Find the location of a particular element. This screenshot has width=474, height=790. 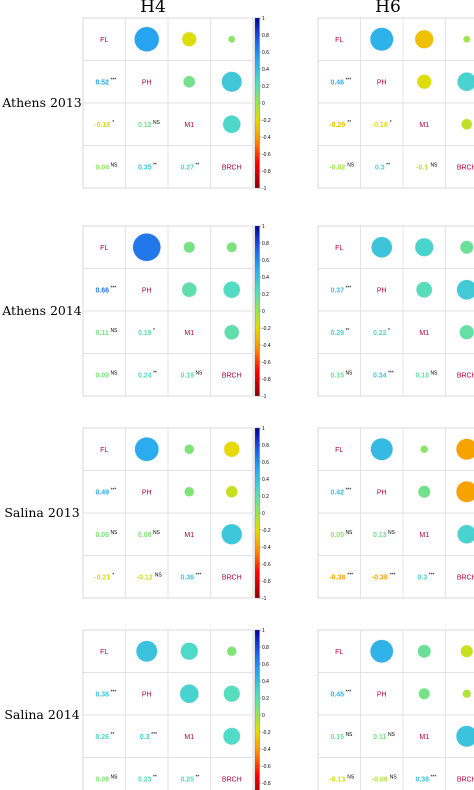

correlation-value: -0.13 is located at coordinates (337, 779).